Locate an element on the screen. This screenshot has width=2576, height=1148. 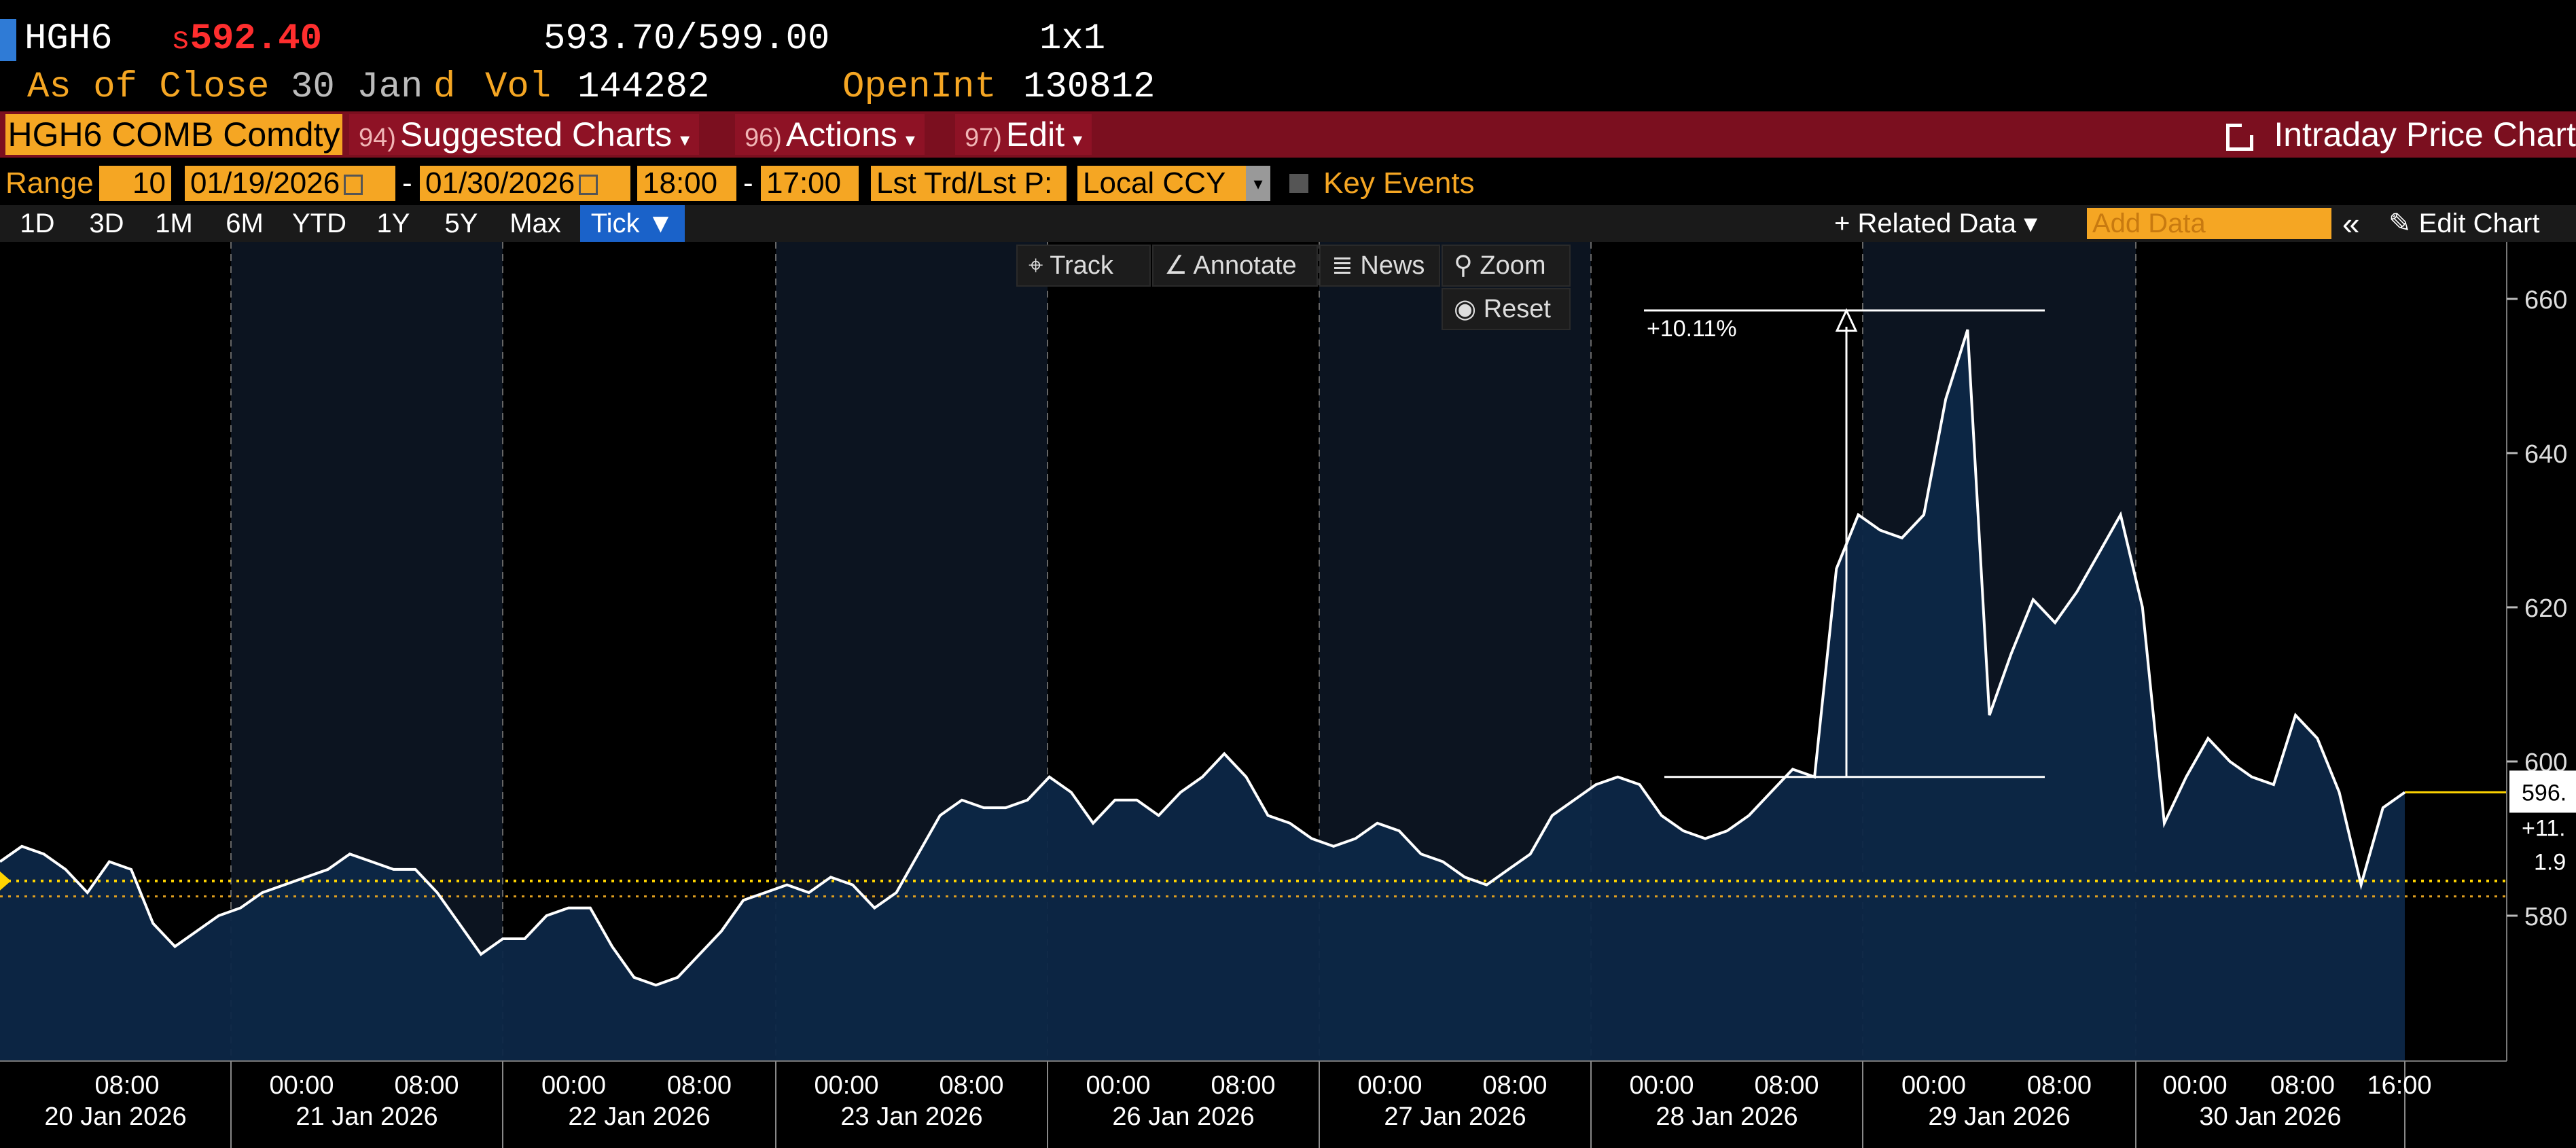
bid-ask-size: 1x1 is located at coordinates (1072, 39).